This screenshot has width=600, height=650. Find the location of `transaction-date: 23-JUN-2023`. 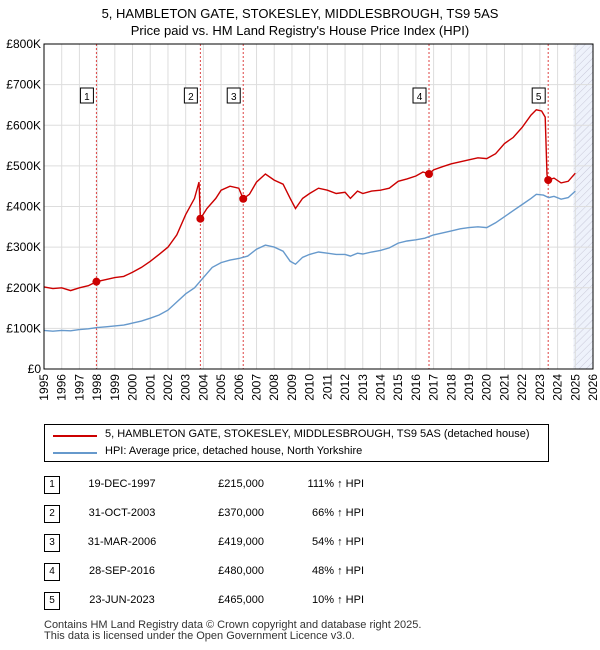

transaction-date: 23-JUN-2023 is located at coordinates (122, 600).